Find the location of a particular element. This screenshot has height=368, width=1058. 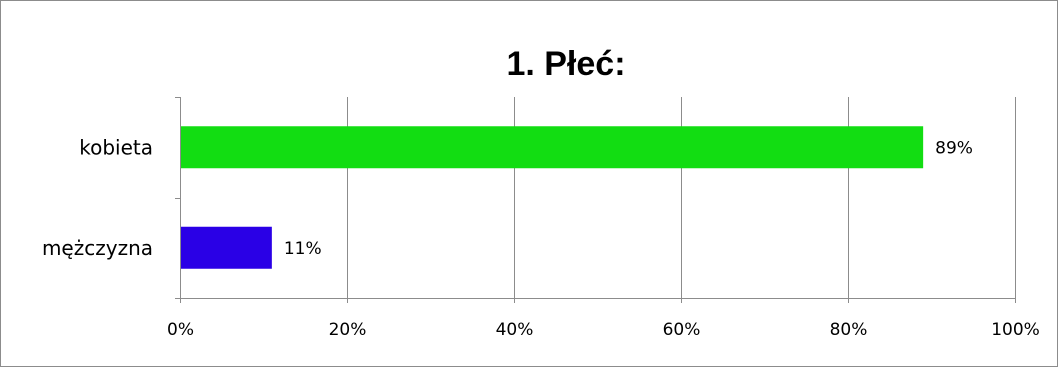

bar-kobieta is located at coordinates (552, 147).